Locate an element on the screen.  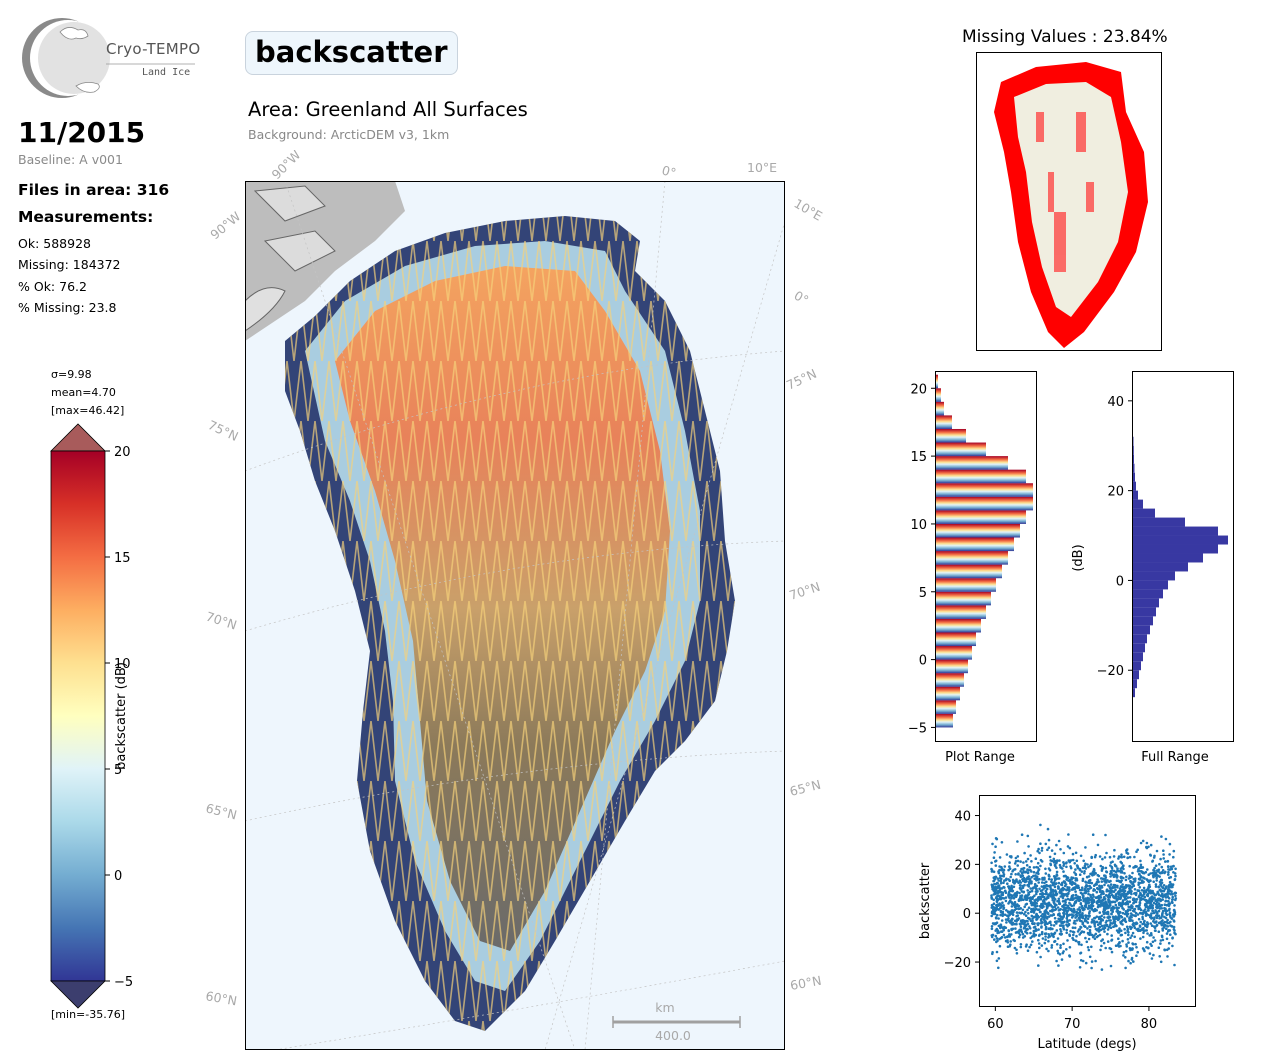
y-tick-label: −20 is located at coordinates (957, 963).